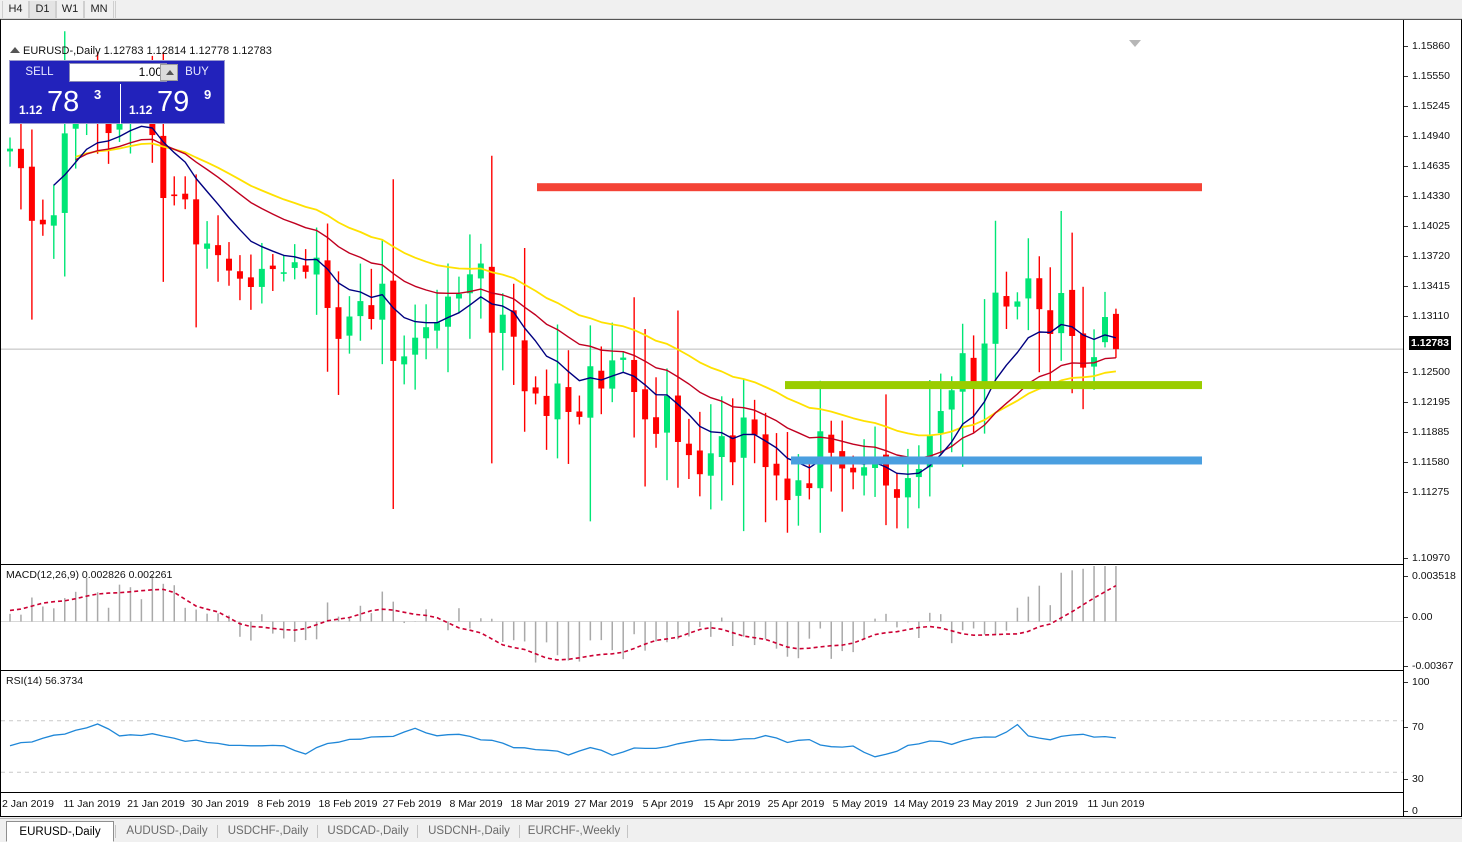  I want to click on one-click-trading-panel: SELL 1.00 BUY 1.12 78 3 1.12 79 9, so click(117, 92).